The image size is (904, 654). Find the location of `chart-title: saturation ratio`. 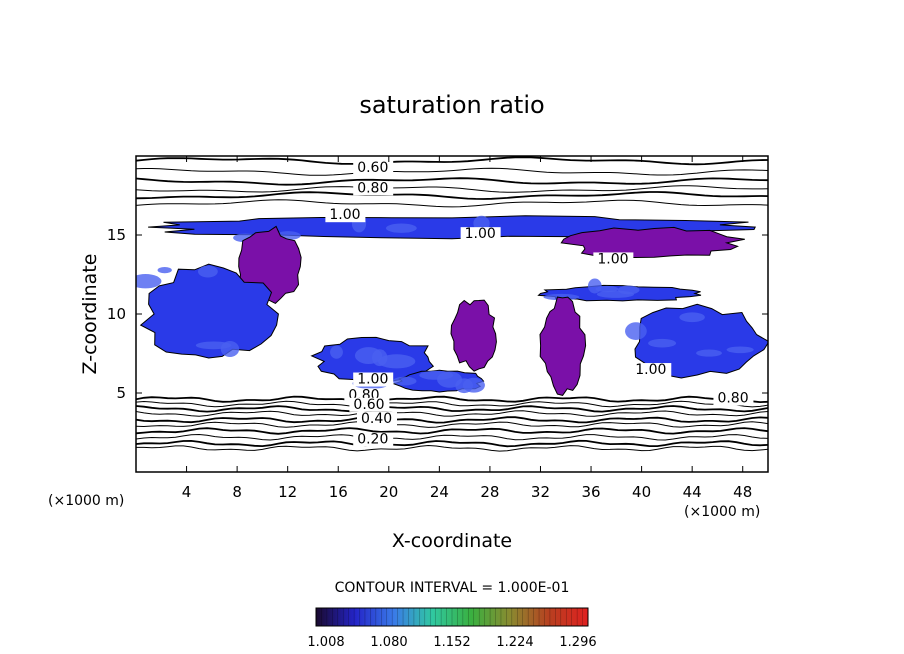

chart-title: saturation ratio is located at coordinates (451, 105).